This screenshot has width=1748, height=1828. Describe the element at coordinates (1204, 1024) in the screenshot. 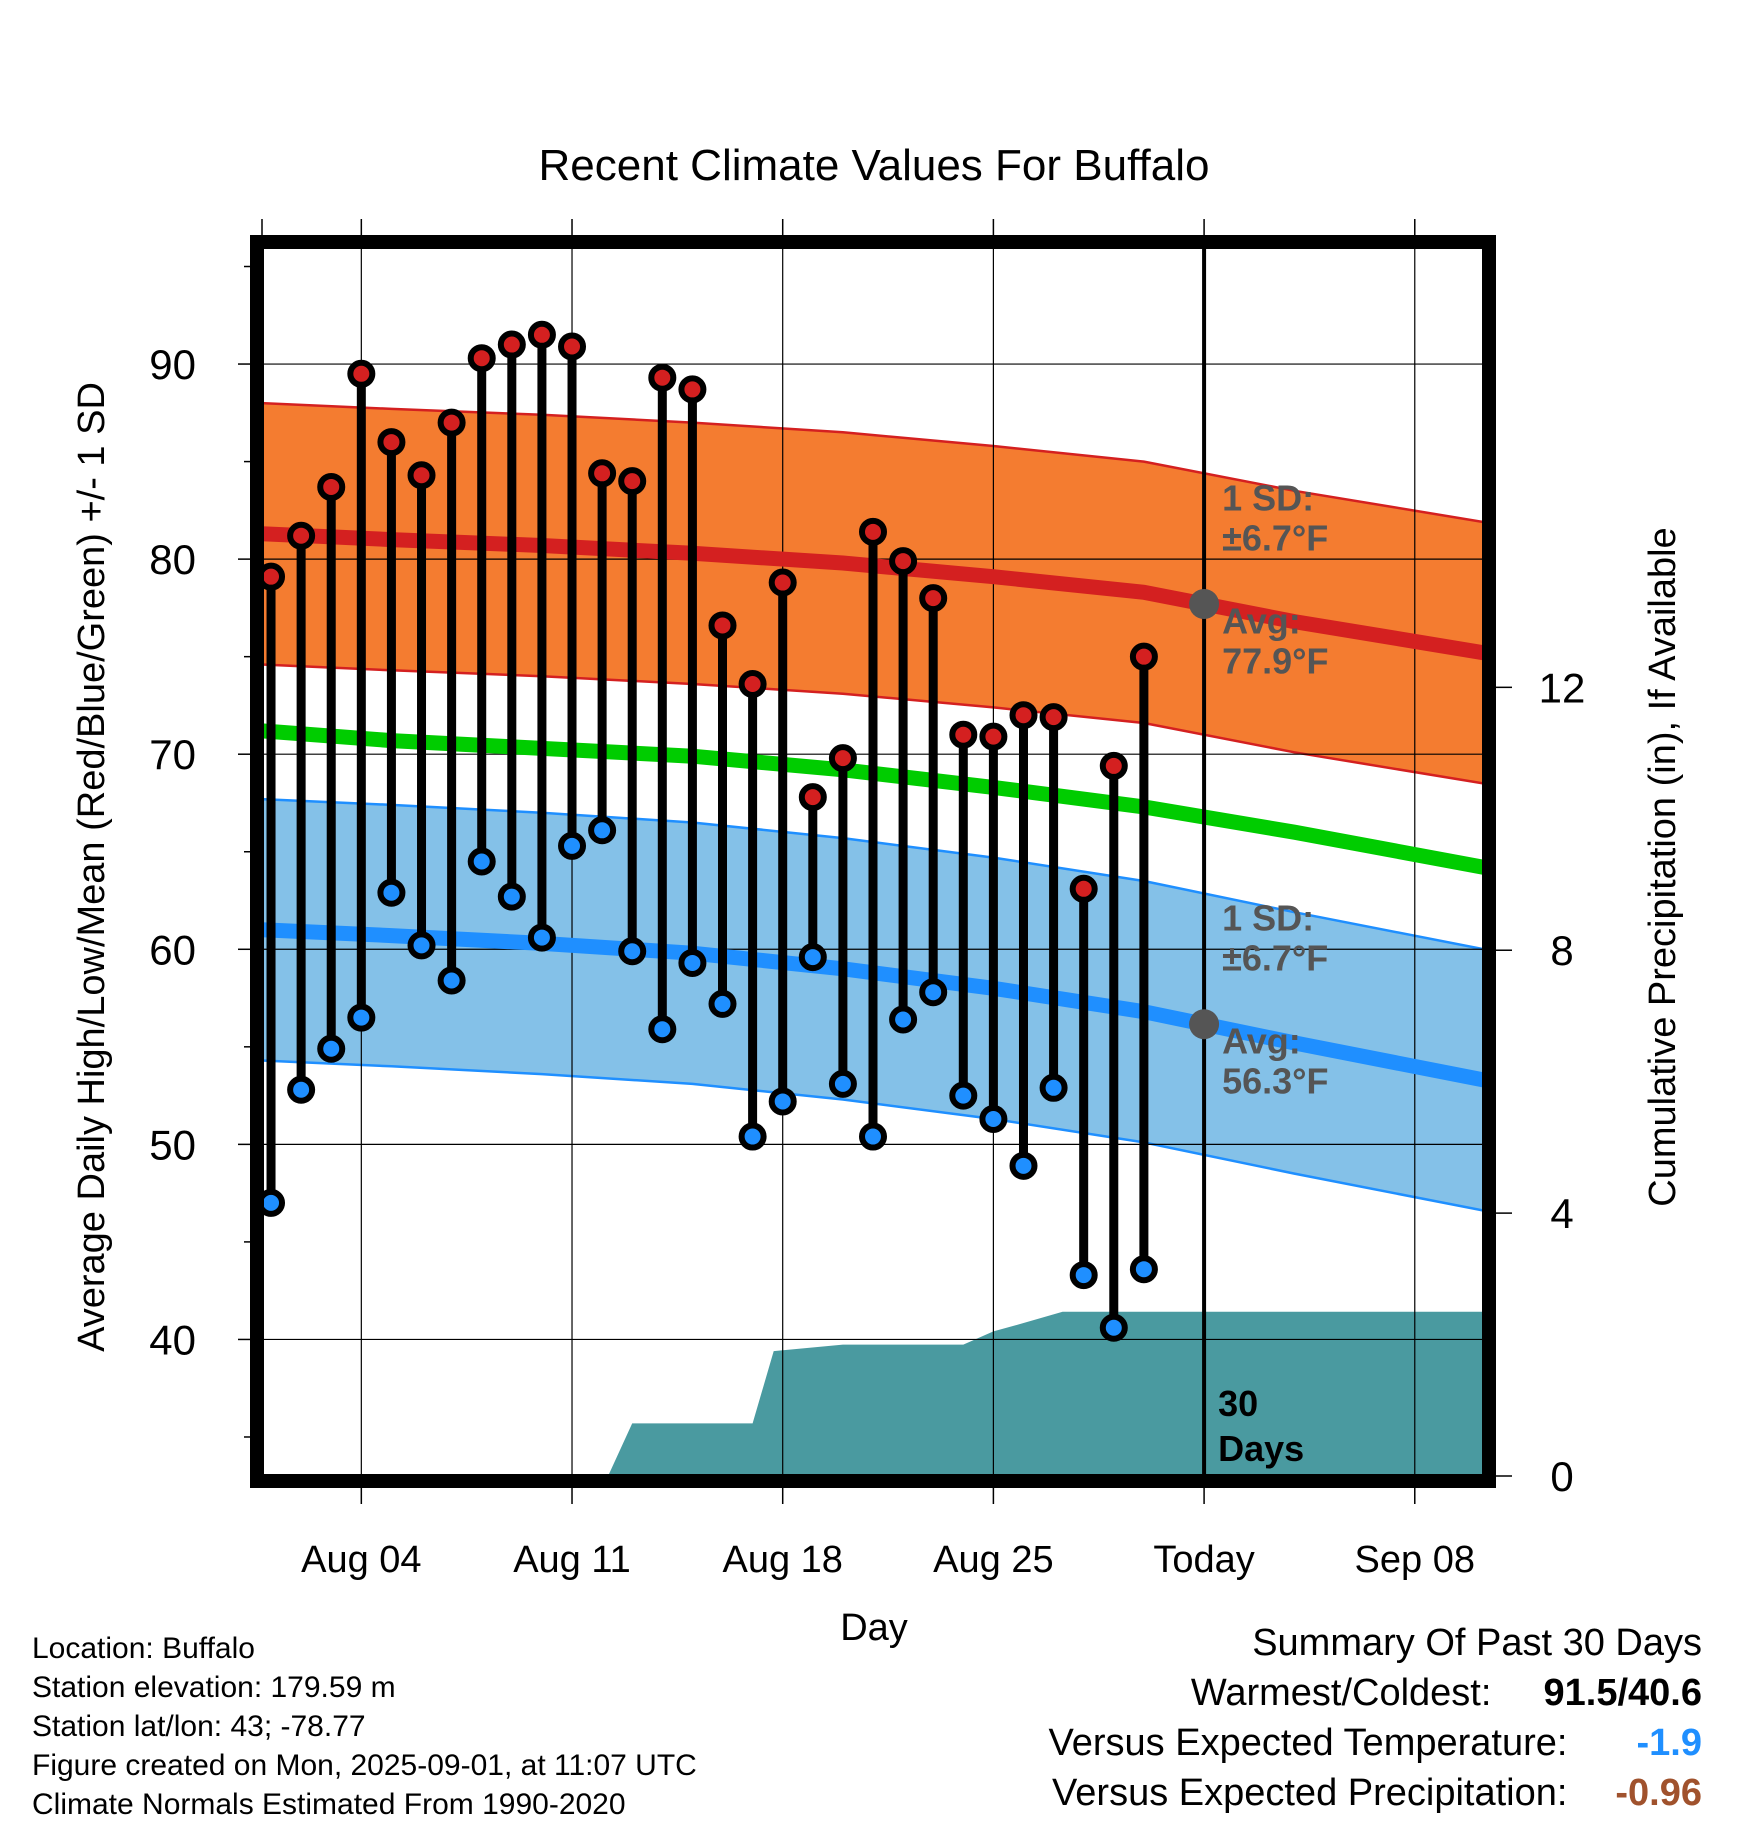

I see `today-normal-low-marker` at that location.